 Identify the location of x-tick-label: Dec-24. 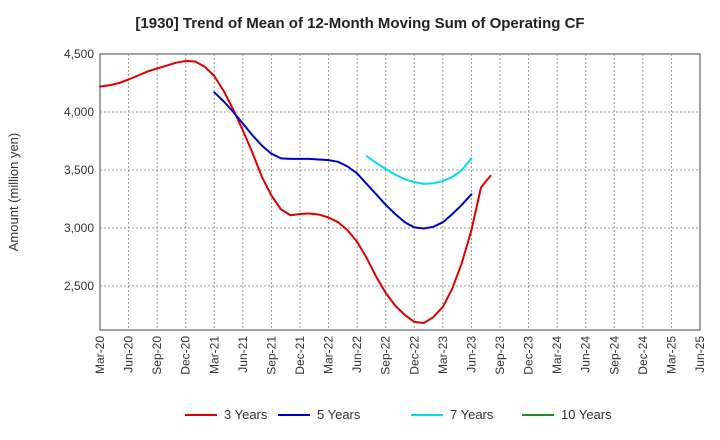
(643, 355).